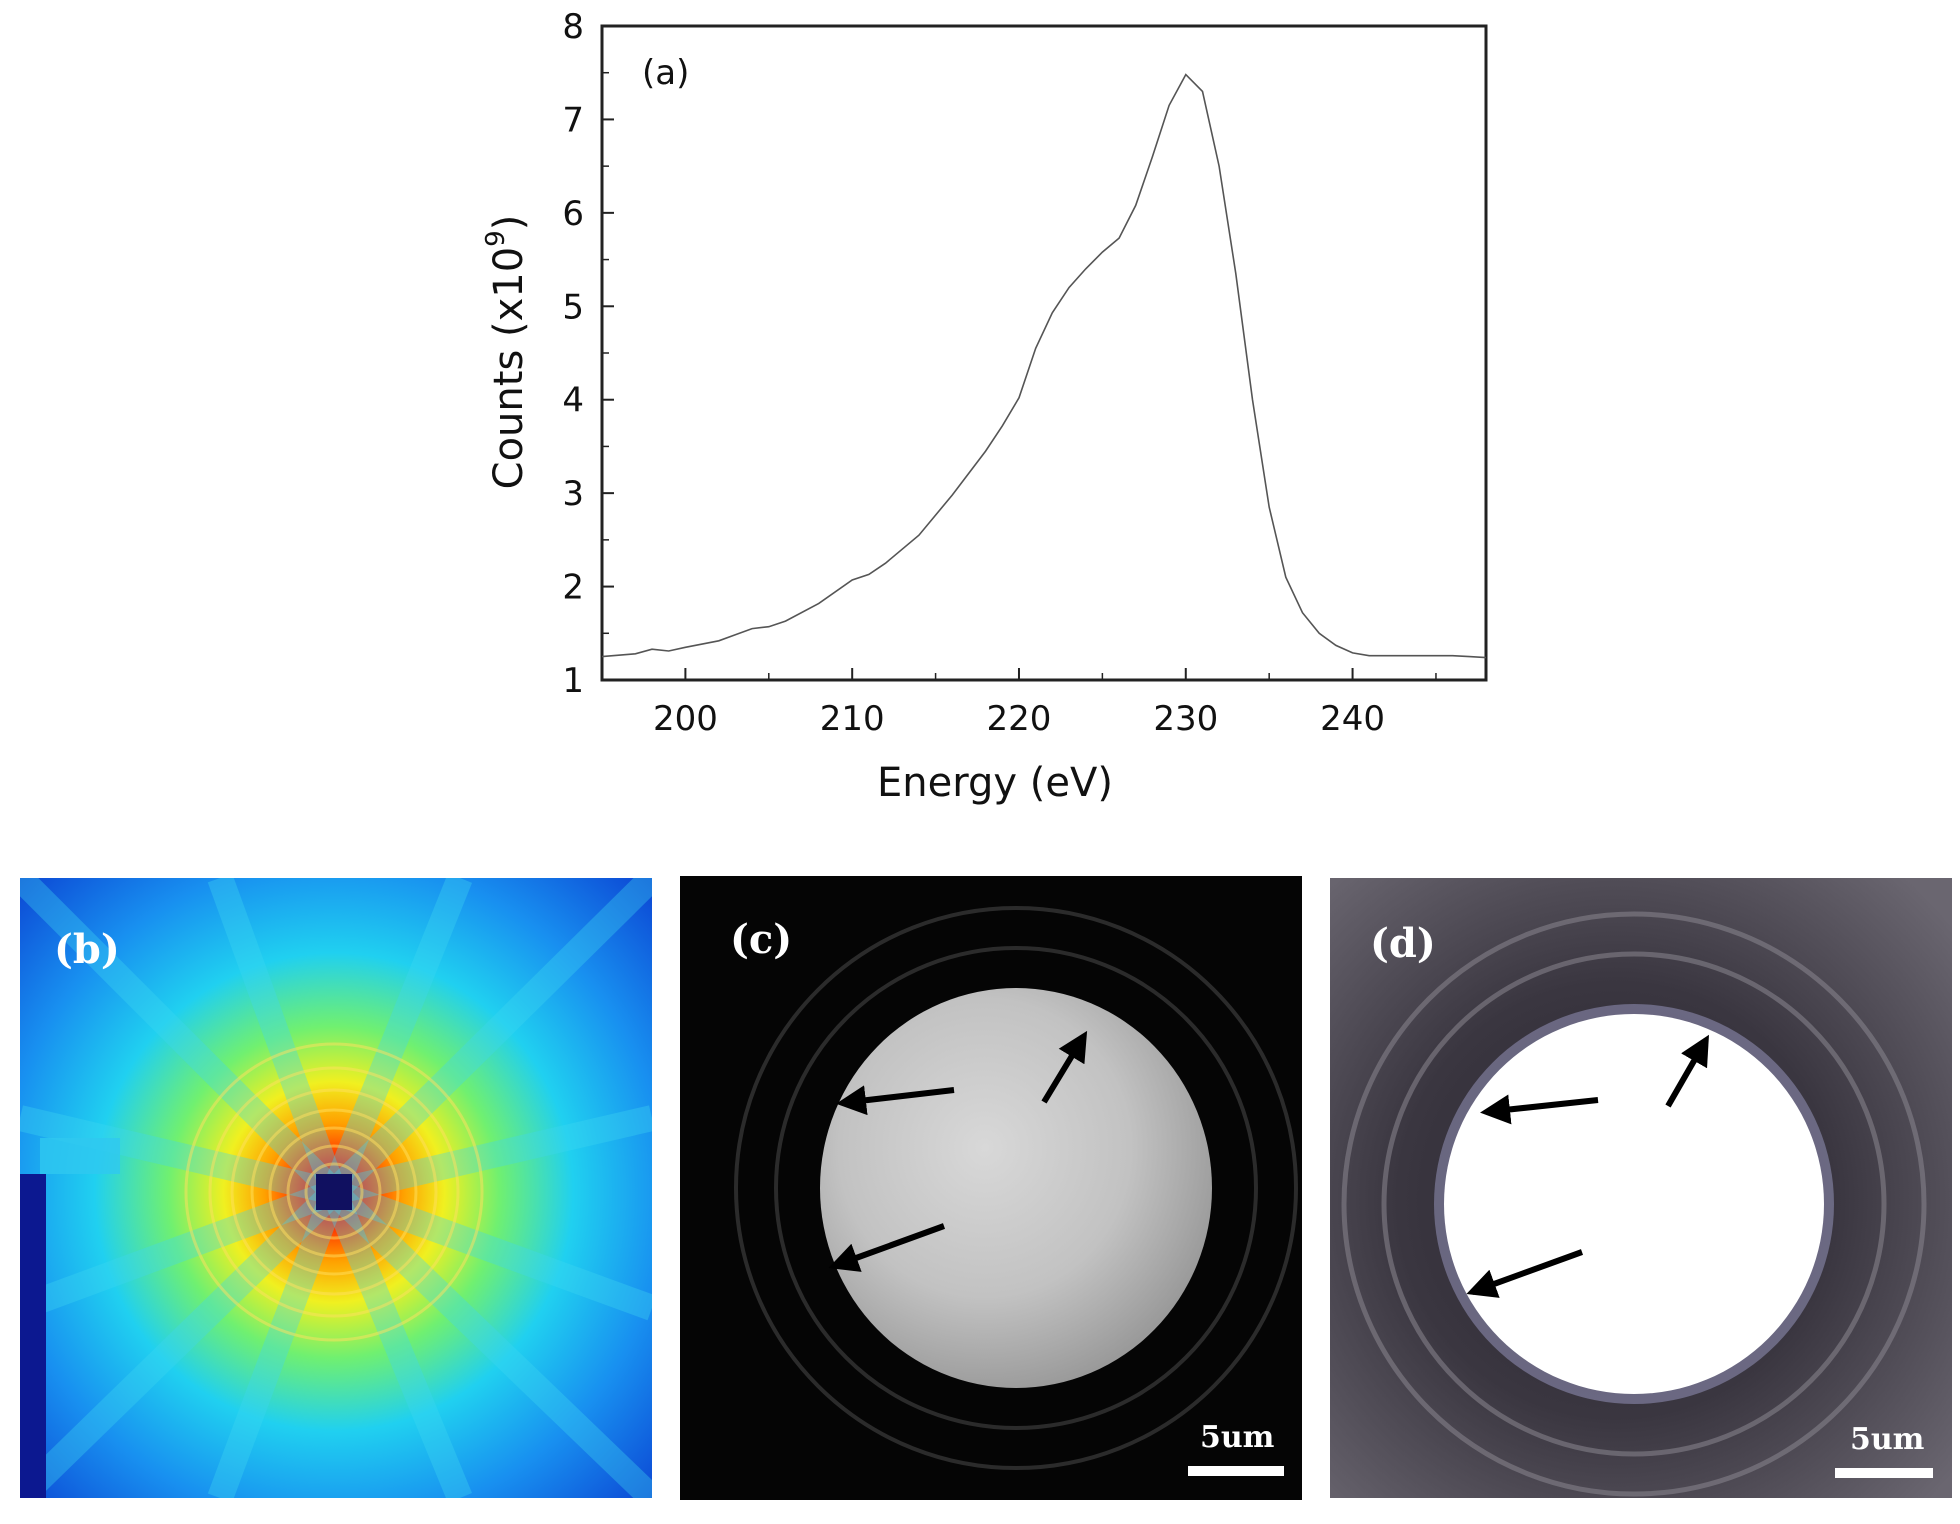 This screenshot has height=1524, width=1960. I want to click on panel-label-c: (c), so click(761, 939).